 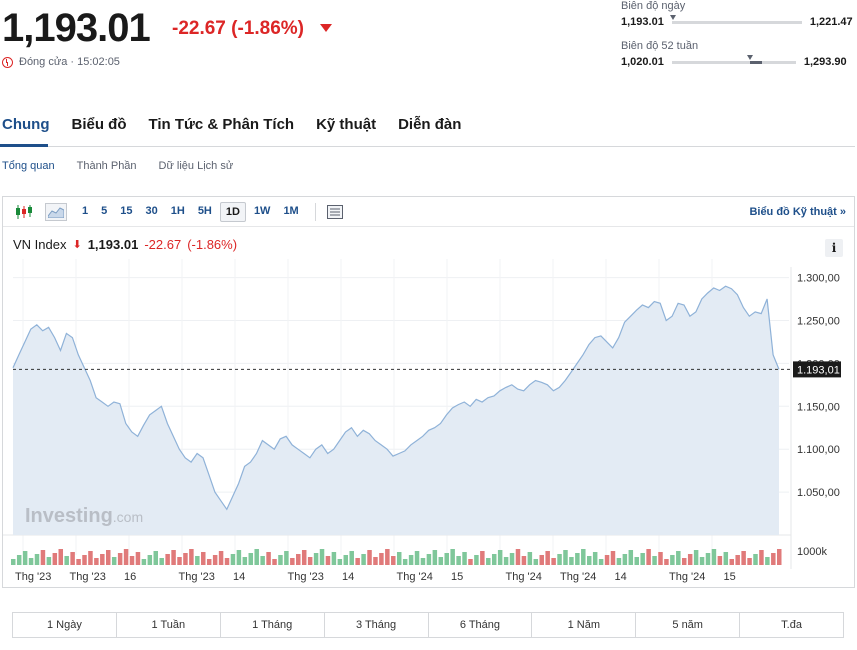 I want to click on table-icon, so click(x=335, y=212).